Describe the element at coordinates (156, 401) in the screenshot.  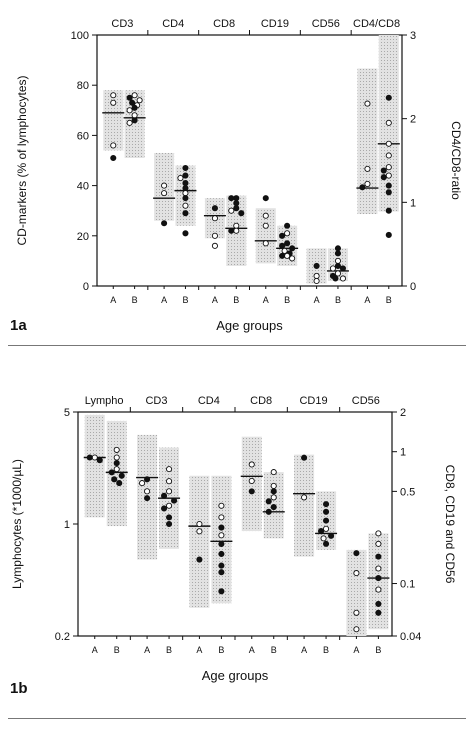
I see `group-label: CD3` at that location.